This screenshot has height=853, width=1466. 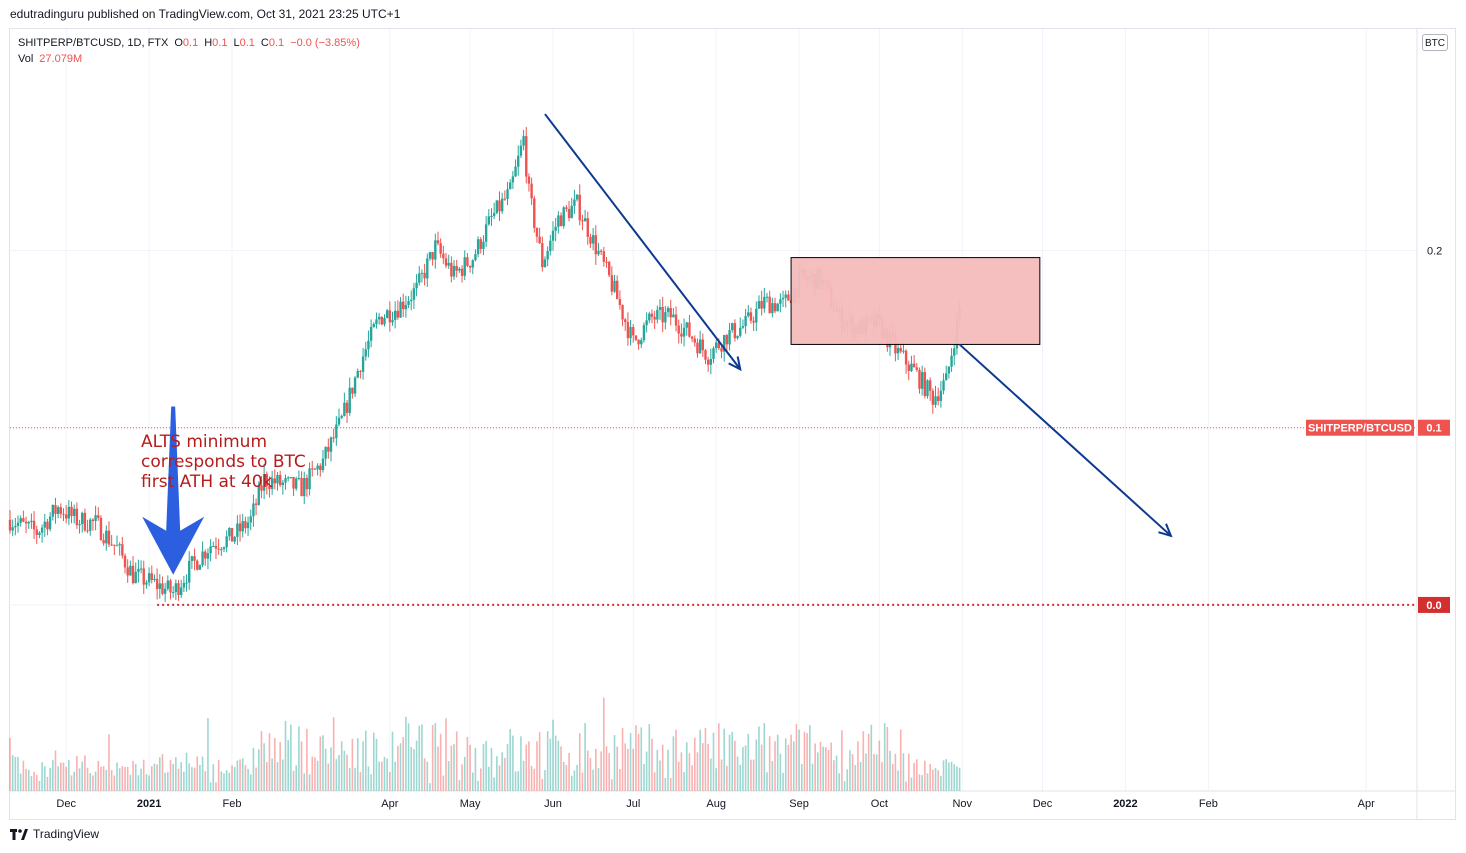 What do you see at coordinates (1065, 440) in the screenshot?
I see `trend-arrow-2-shaft` at bounding box center [1065, 440].